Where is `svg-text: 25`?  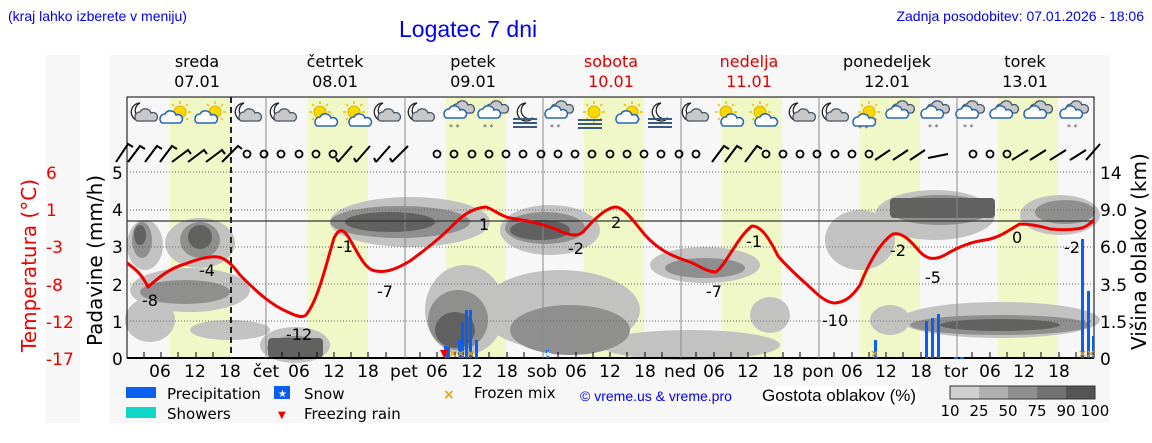 svg-text: 25 is located at coordinates (978, 411).